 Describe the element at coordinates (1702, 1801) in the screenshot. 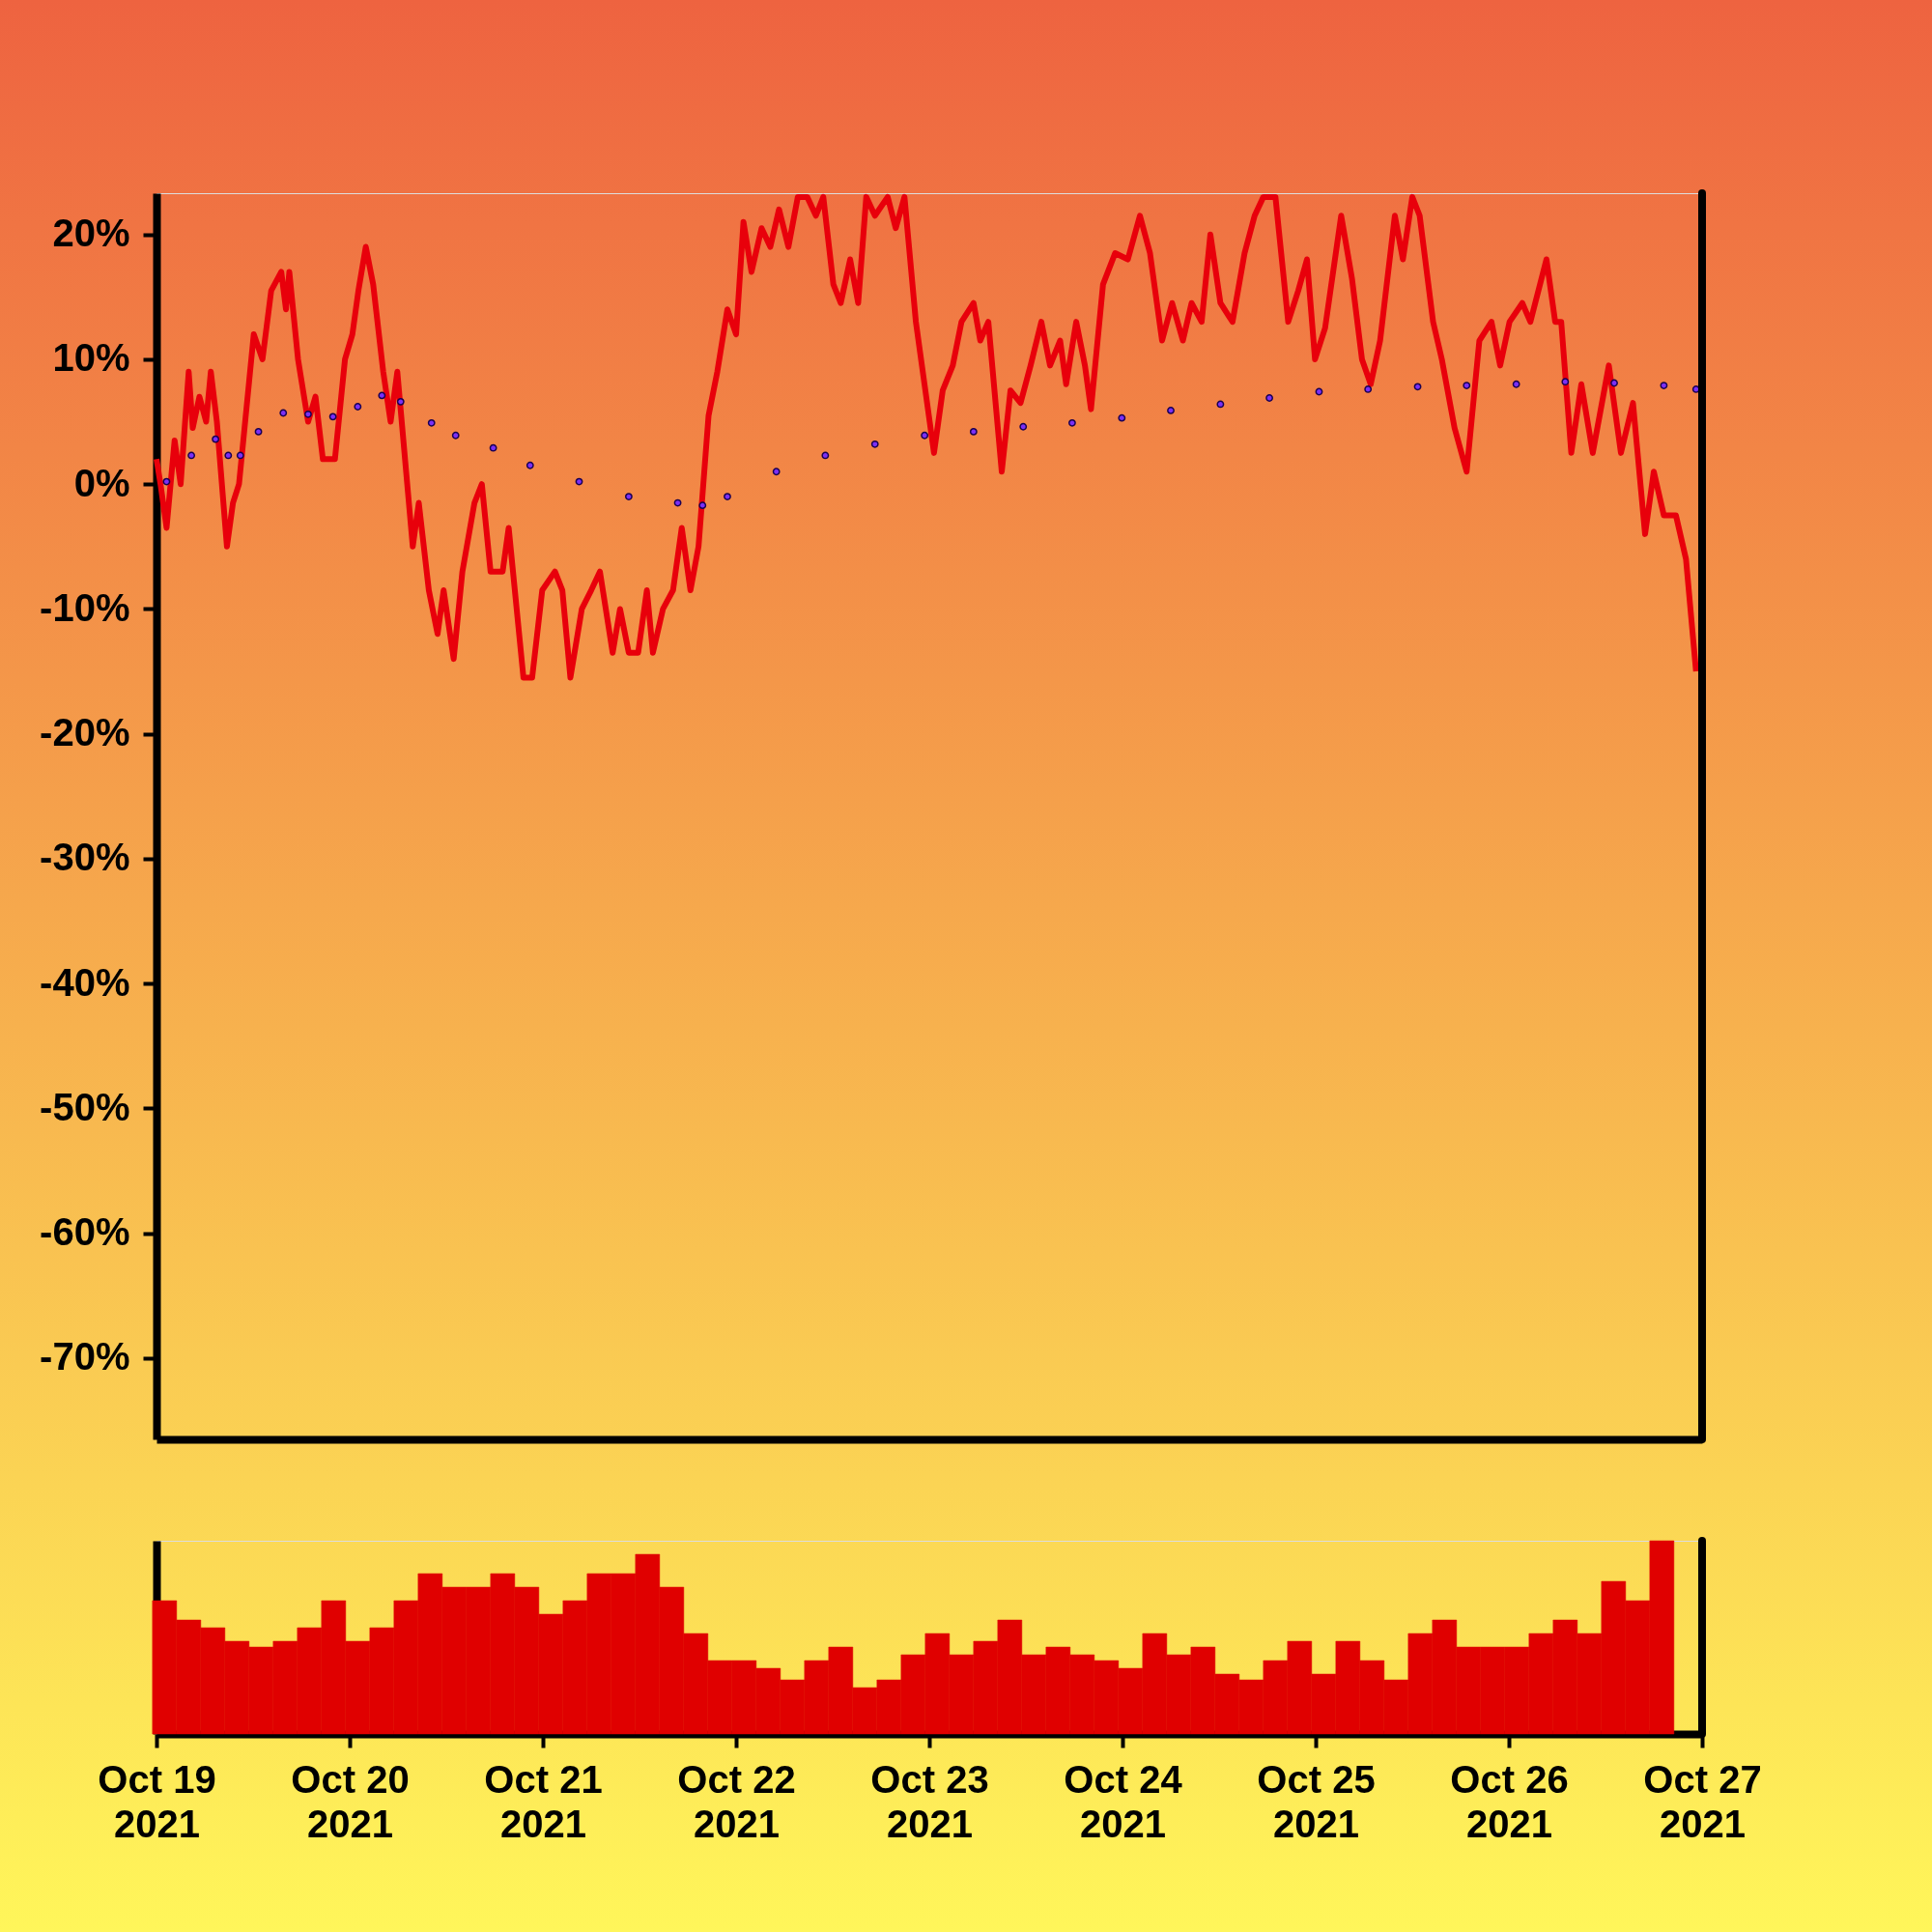

I see `x-tick-label: Oct 27 2021` at that location.